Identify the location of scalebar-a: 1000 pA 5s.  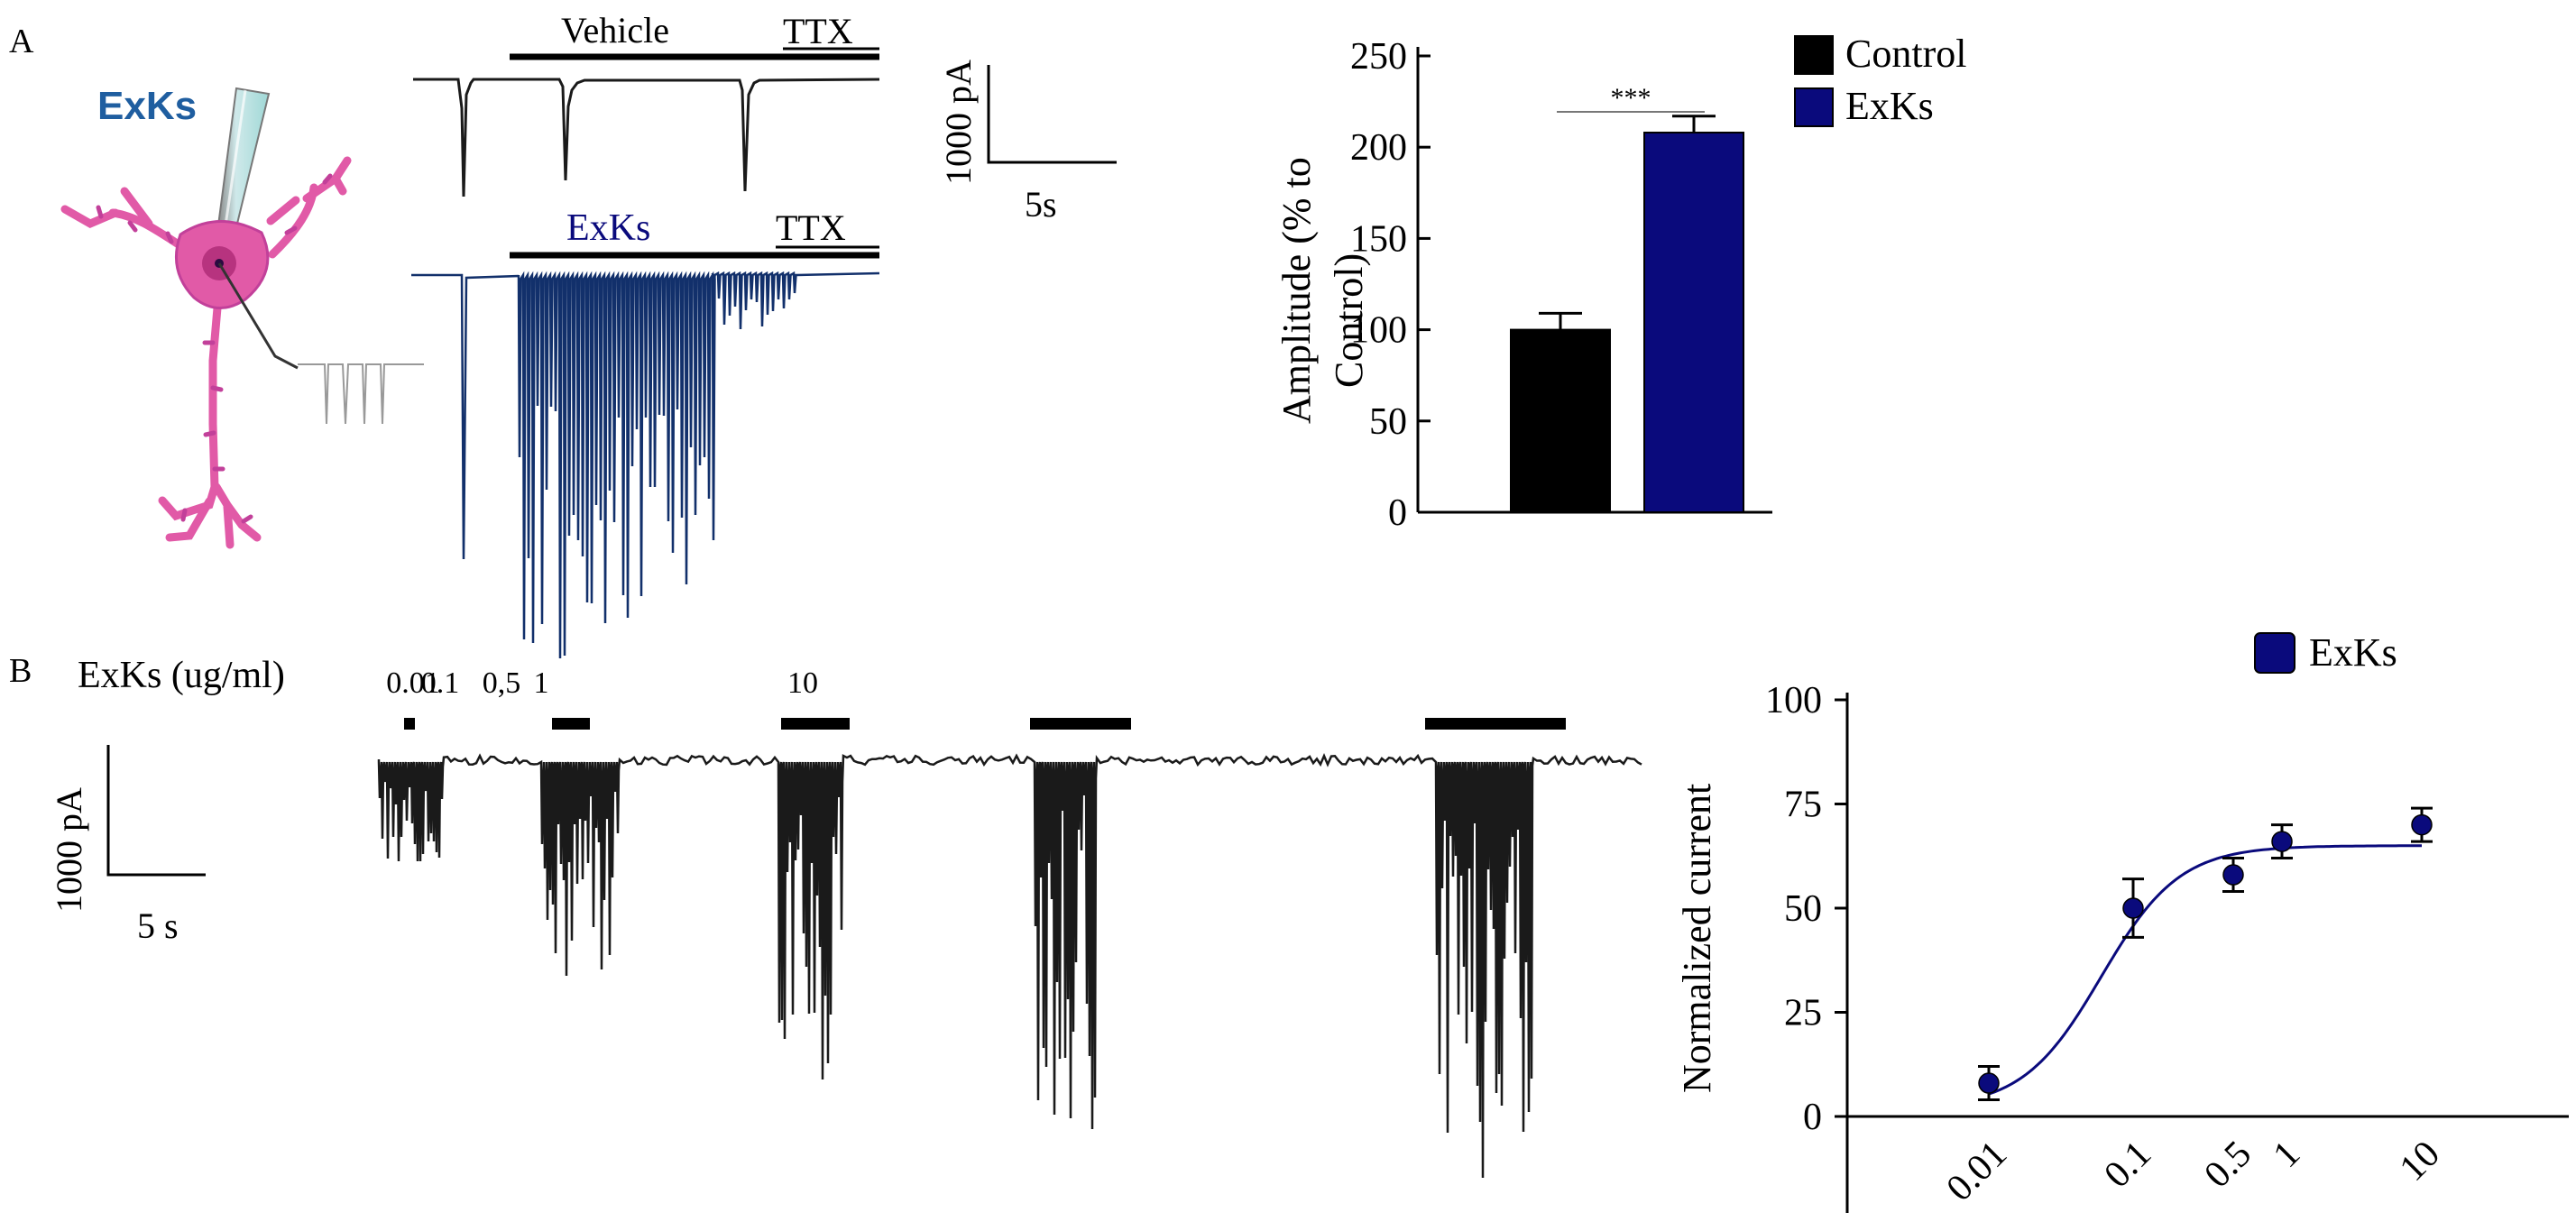
(1027, 142).